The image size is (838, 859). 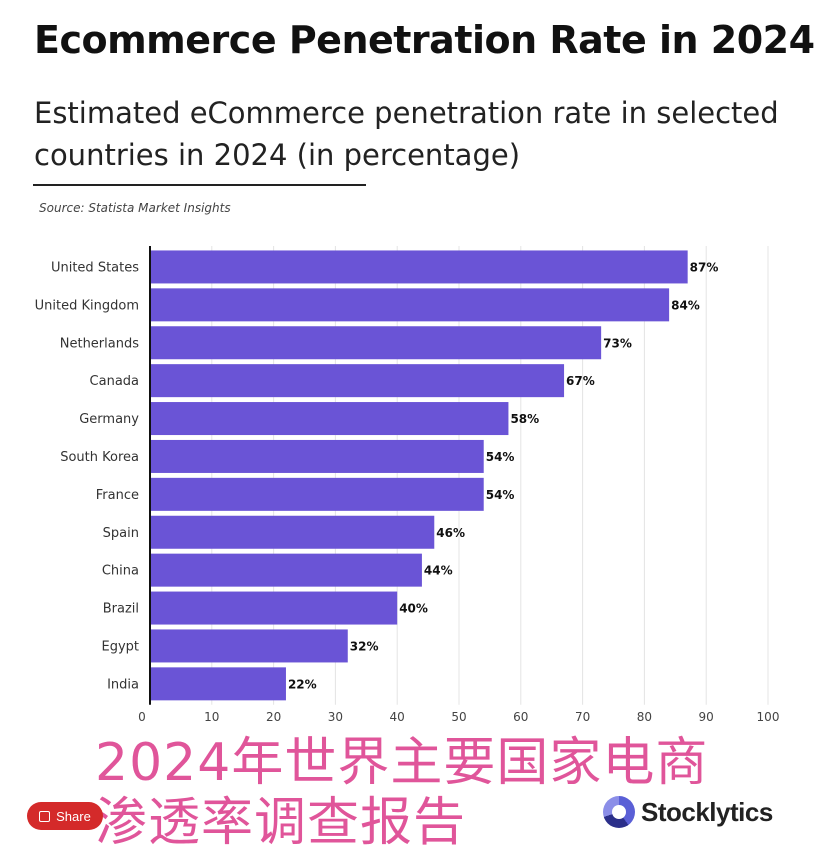 What do you see at coordinates (685, 305) in the screenshot?
I see `data-label: 84%` at bounding box center [685, 305].